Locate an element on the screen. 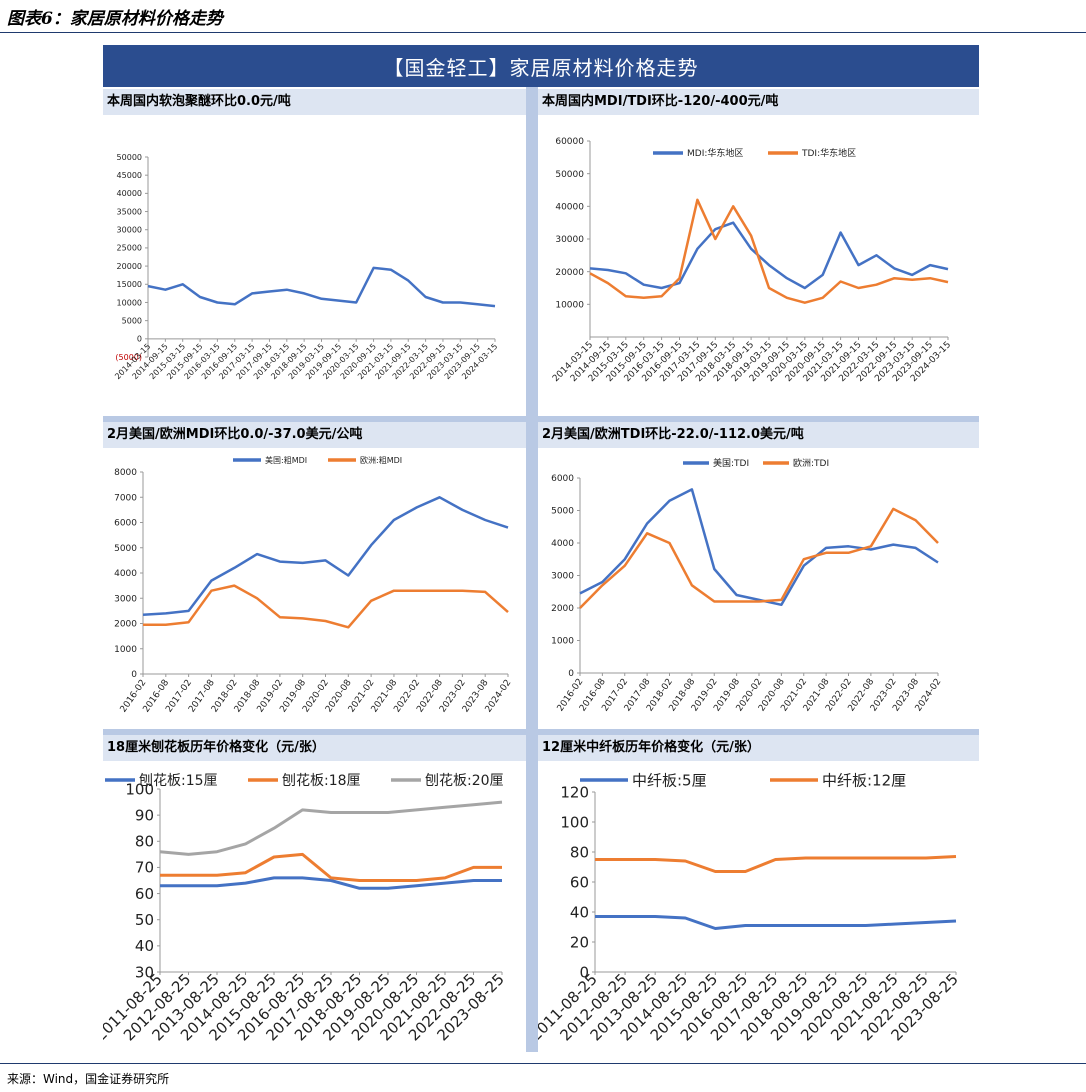  y-tick-label: 30 is located at coordinates (144, 972).